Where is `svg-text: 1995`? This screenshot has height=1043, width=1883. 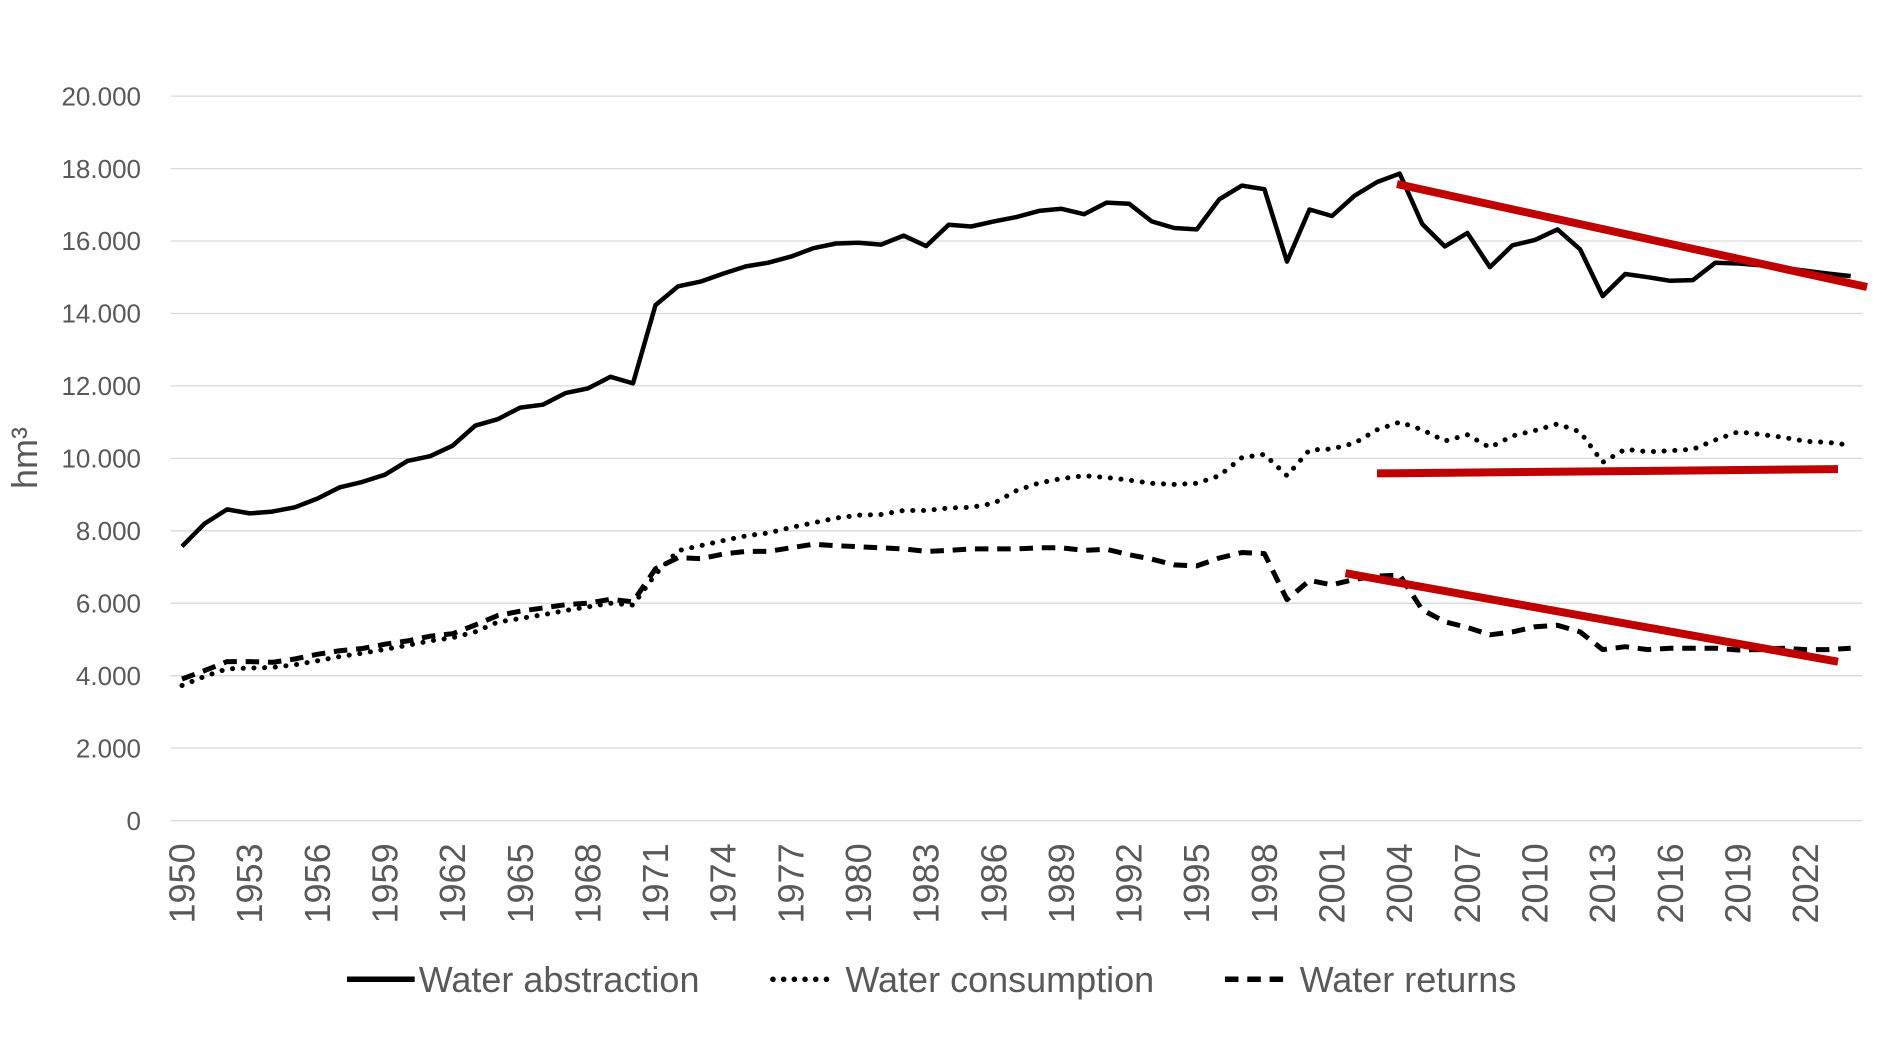 svg-text: 1995 is located at coordinates (1196, 883).